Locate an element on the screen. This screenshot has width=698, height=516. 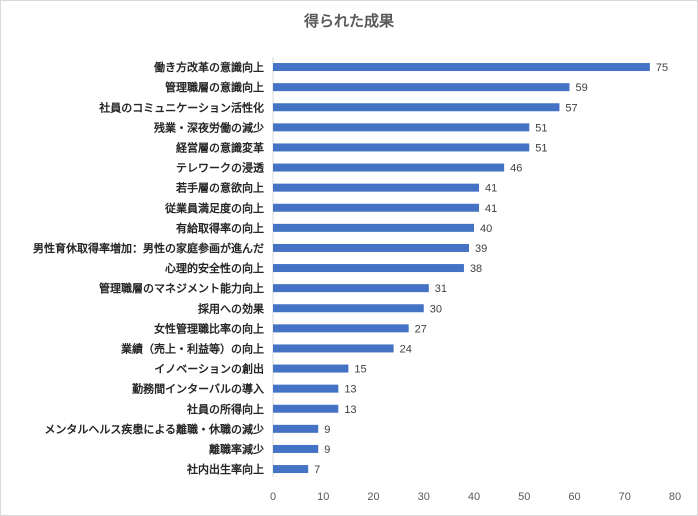
category-label: 女性管理職比率の向上 is located at coordinates (209, 328).